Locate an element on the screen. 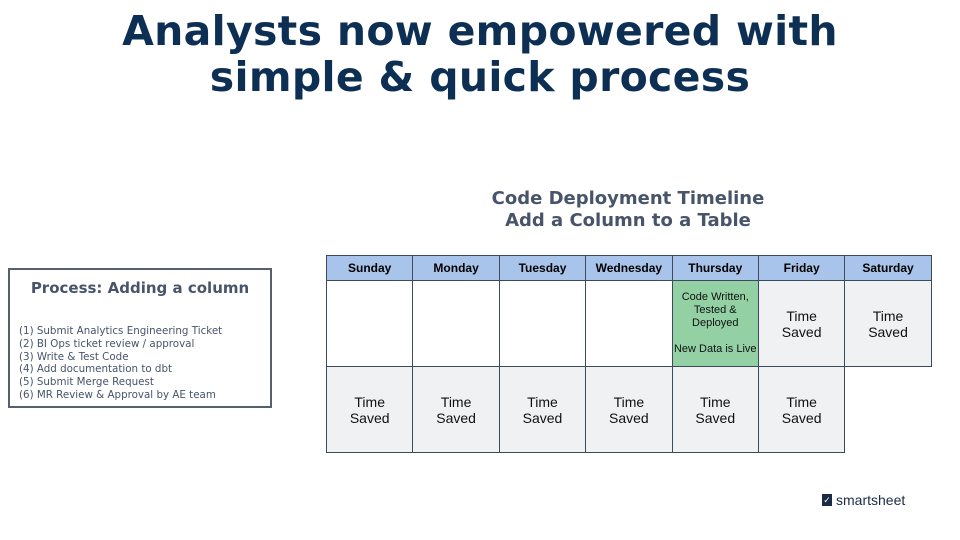 This screenshot has height=540, width=960. title-line-2: simple & quick process is located at coordinates (480, 77).